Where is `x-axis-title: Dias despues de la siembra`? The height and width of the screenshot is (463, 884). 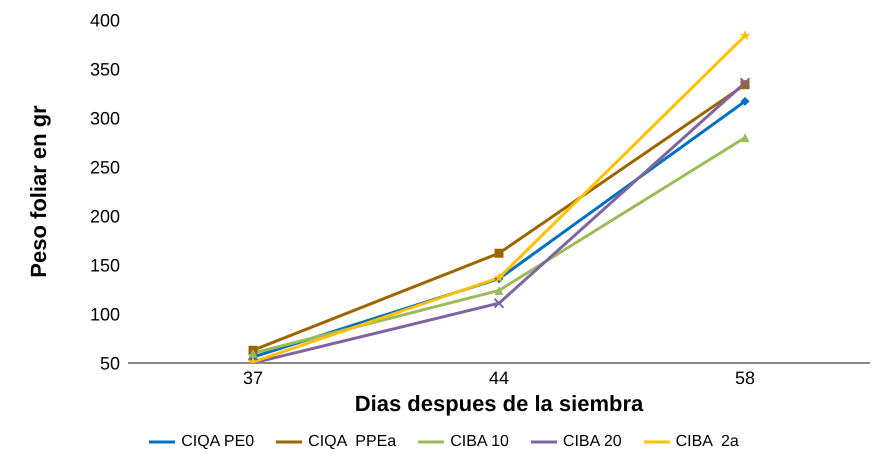
x-axis-title: Dias despues de la siembra is located at coordinates (499, 403).